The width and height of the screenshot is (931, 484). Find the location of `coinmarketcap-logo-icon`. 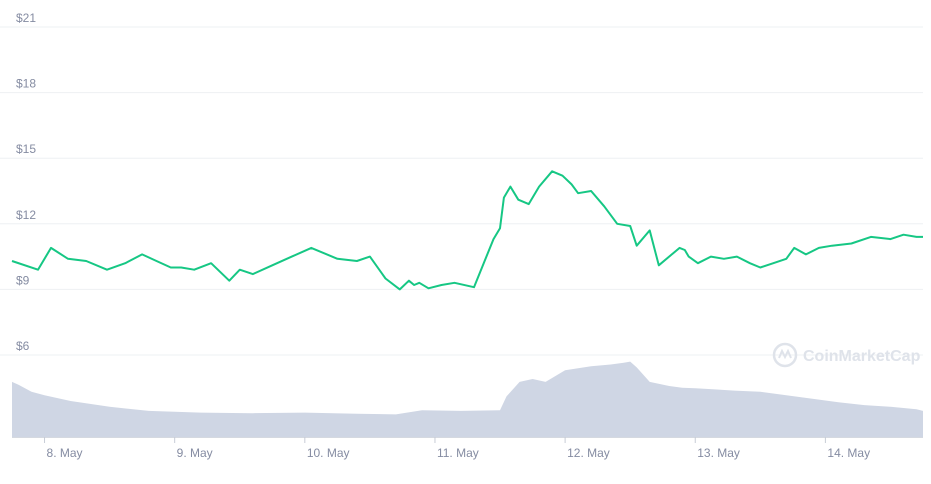

coinmarketcap-logo-icon is located at coordinates (785, 355).